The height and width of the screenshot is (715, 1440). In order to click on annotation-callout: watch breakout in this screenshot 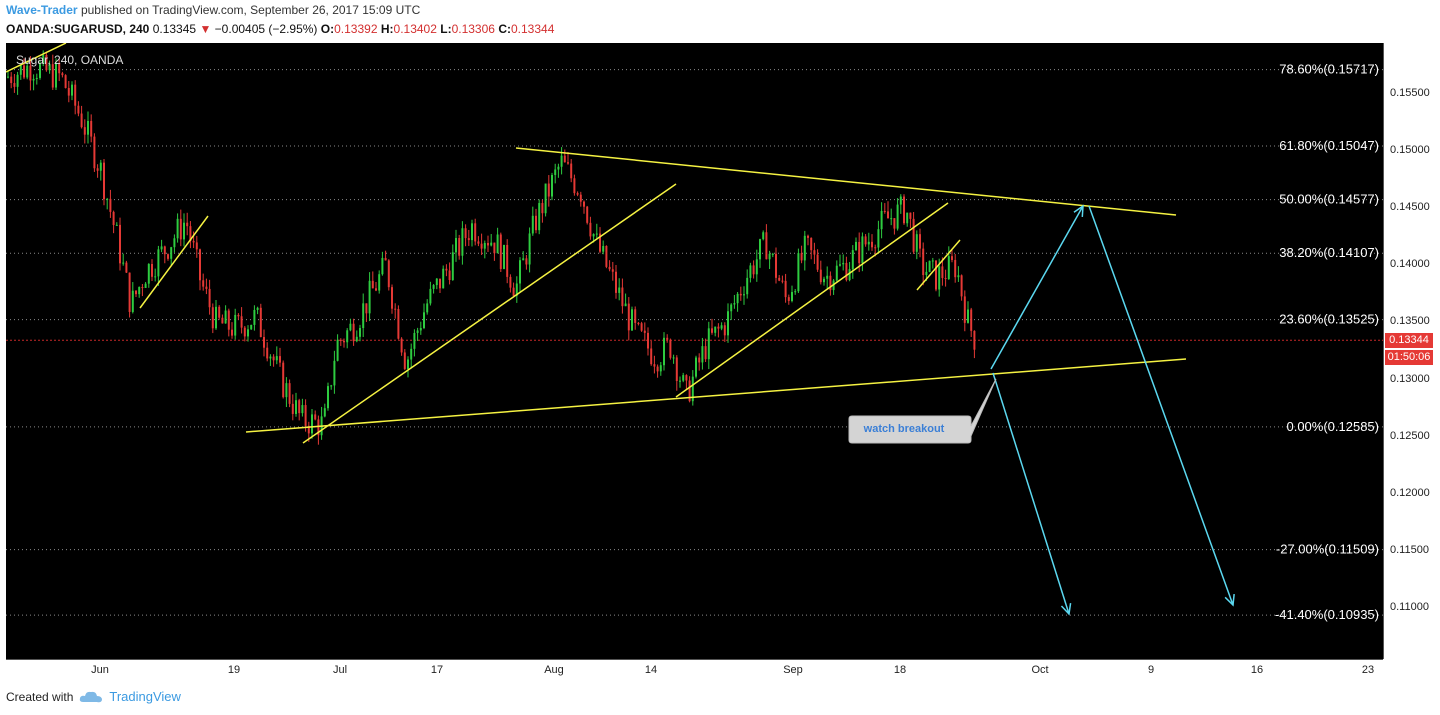, I will do `click(922, 411)`.